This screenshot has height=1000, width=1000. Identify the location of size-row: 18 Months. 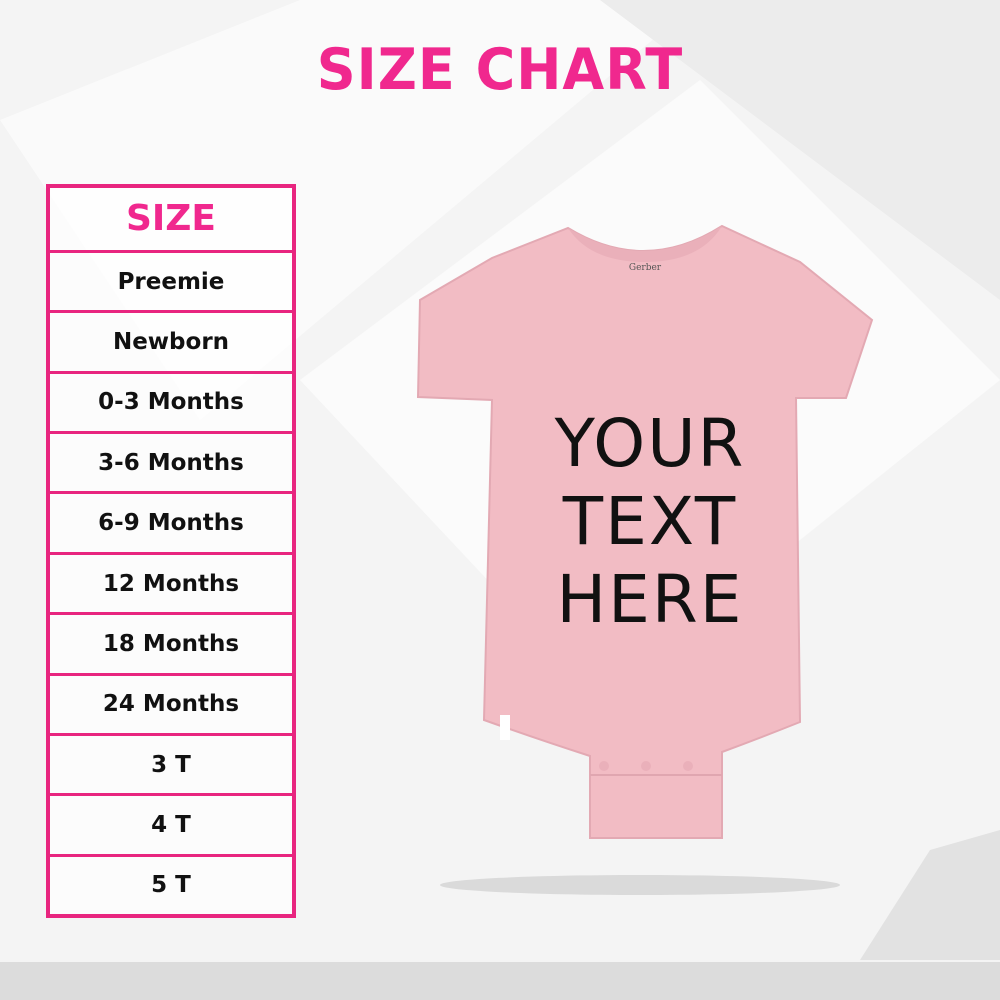
(171, 642).